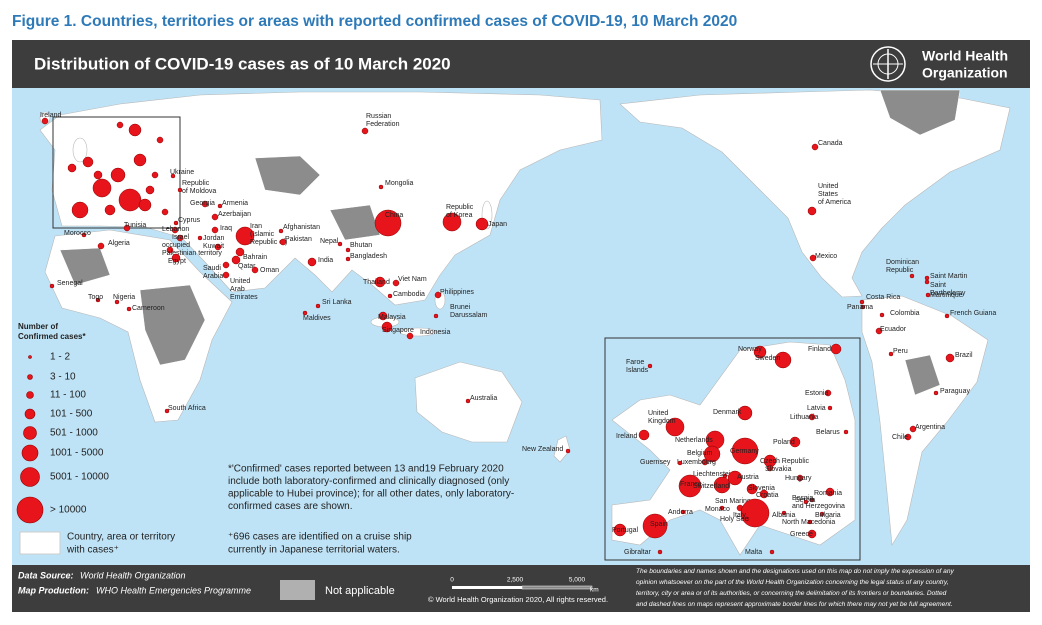  I want to click on inset-country-label: Switzerland, so click(711, 486).